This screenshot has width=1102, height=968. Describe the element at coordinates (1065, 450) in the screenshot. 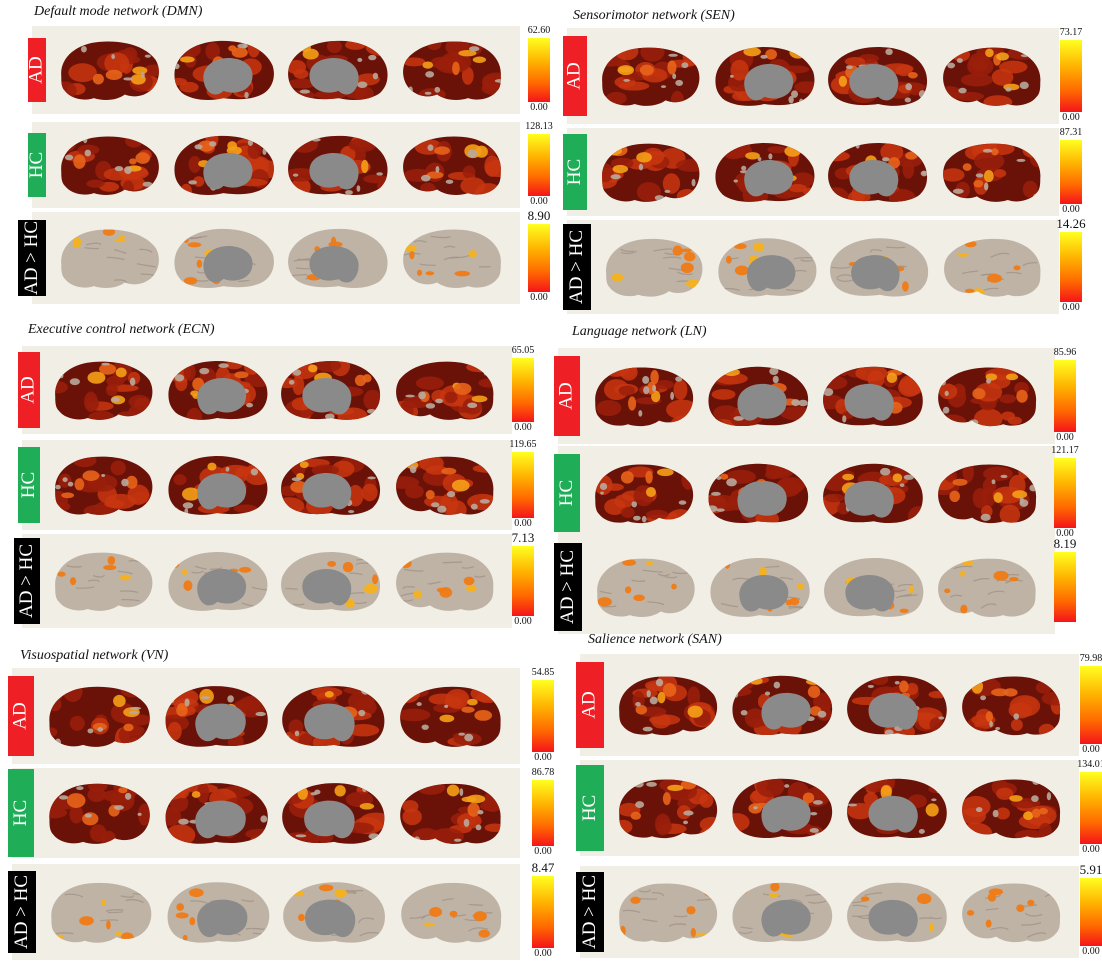

I see `colorbar-max: 121.17` at that location.